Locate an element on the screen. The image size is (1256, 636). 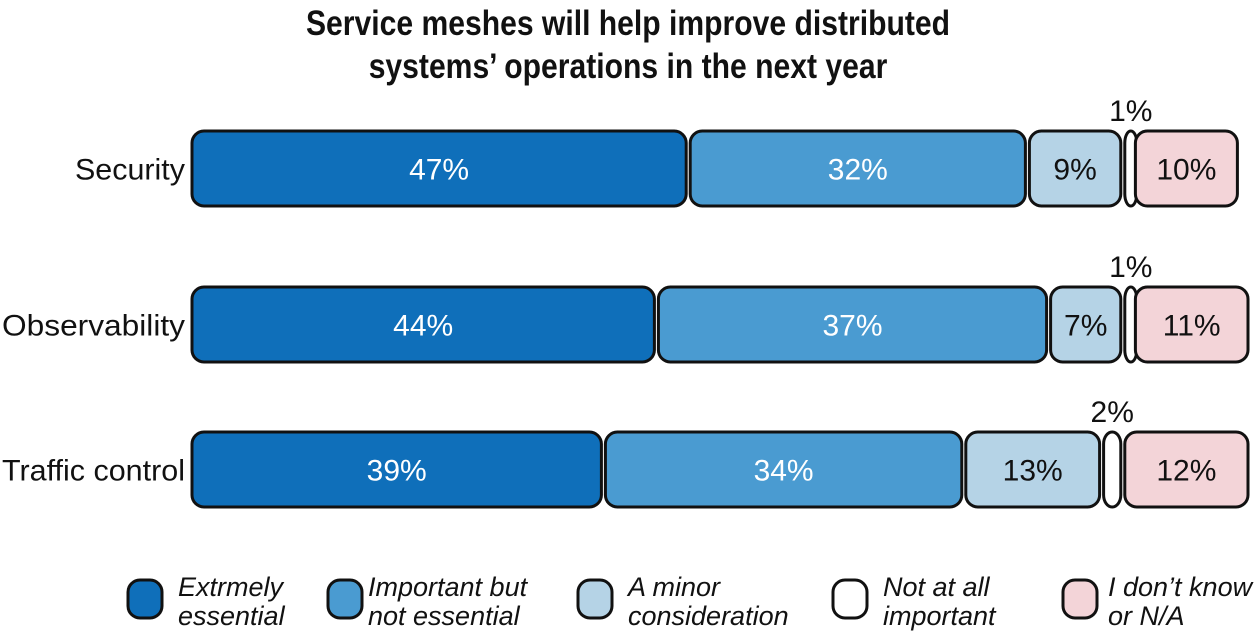
legend-label-extrmely-essential-line-2: essential is located at coordinates (232, 616).